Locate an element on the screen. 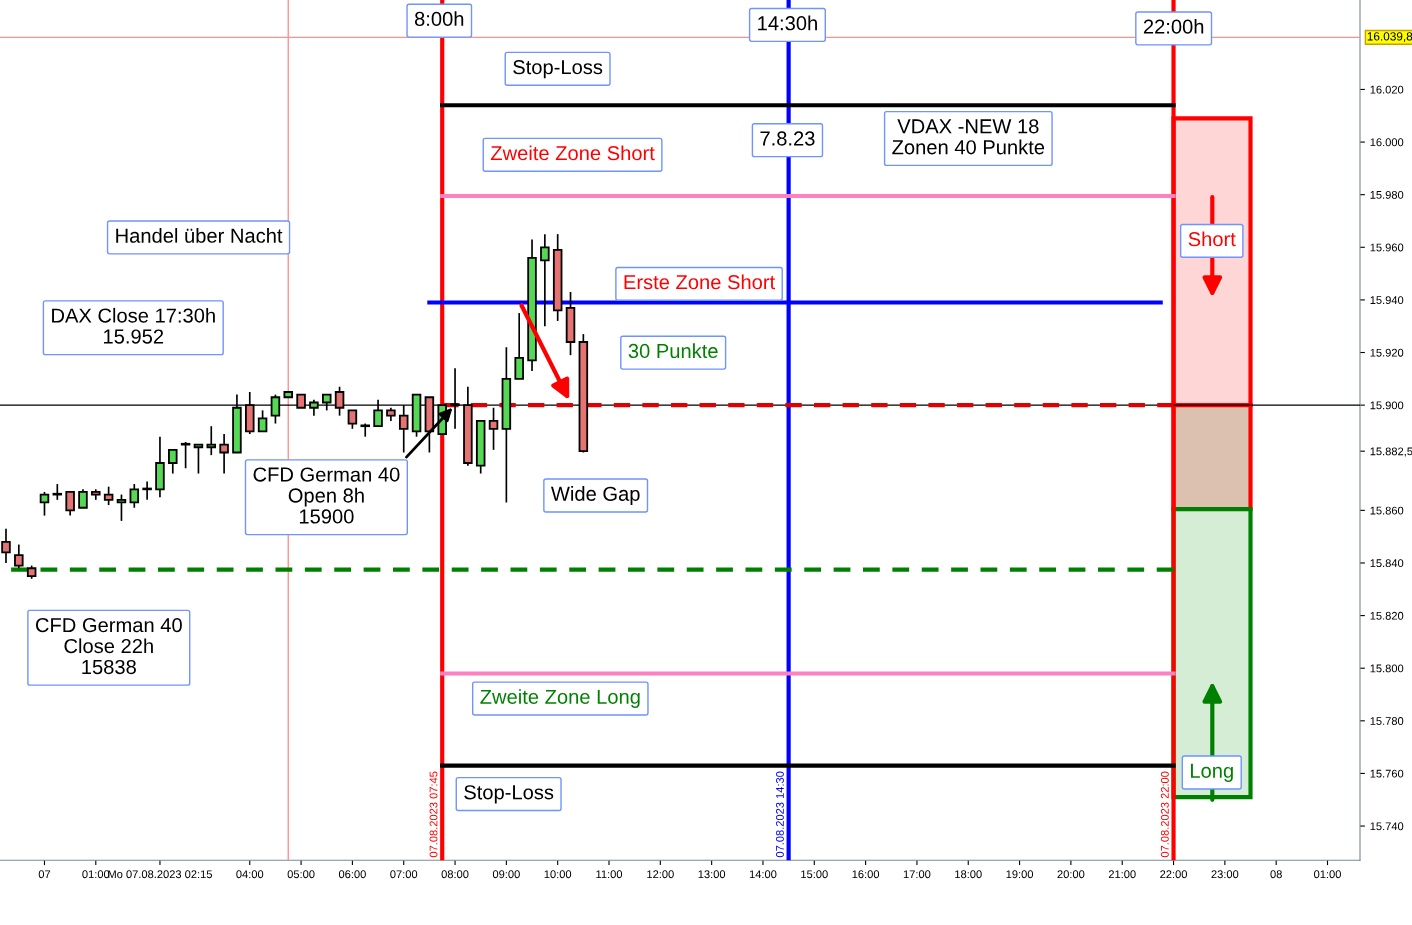 The width and height of the screenshot is (1412, 925). x-tick-label: 23:00 is located at coordinates (1225, 874).